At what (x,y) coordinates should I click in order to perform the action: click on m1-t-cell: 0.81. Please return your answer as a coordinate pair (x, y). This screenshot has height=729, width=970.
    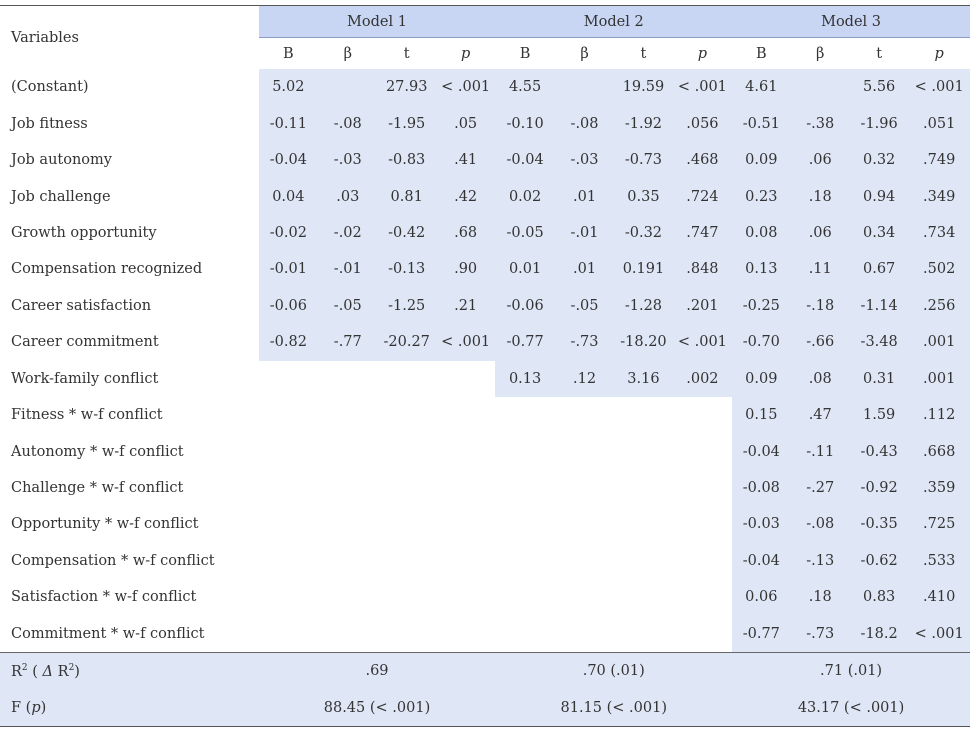
    Looking at the image, I should click on (406, 196).